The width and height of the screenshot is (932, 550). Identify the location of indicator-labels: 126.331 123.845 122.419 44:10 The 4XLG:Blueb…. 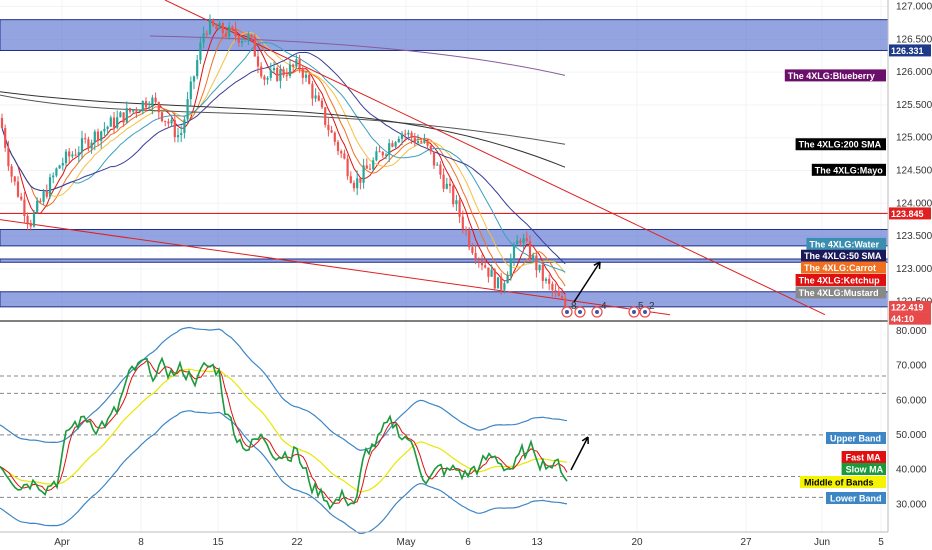
(857, 274).